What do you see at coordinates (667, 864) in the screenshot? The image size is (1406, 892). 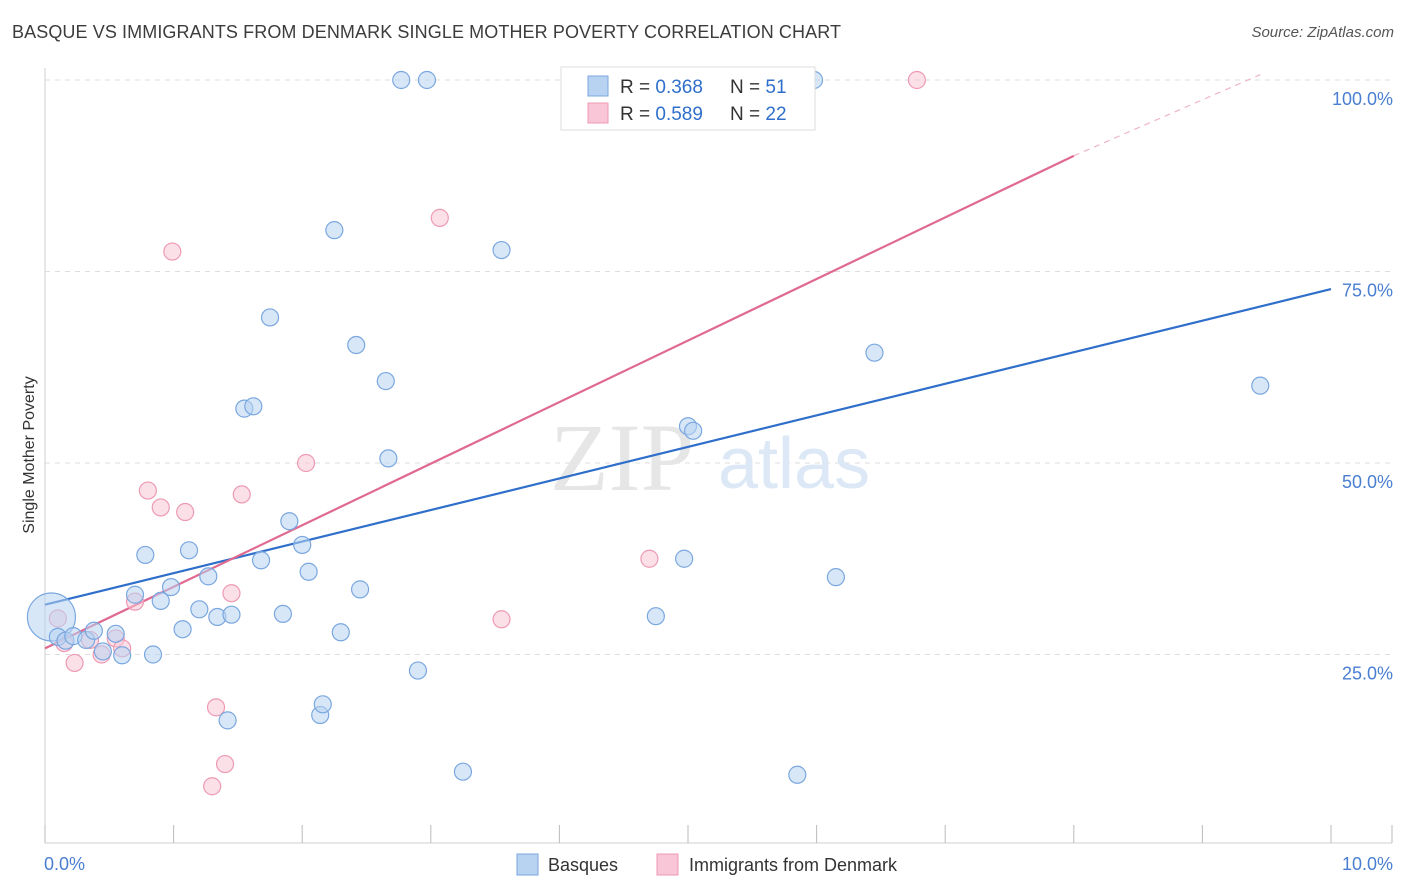 I see `bottom-legend-swatch-denmark` at bounding box center [667, 864].